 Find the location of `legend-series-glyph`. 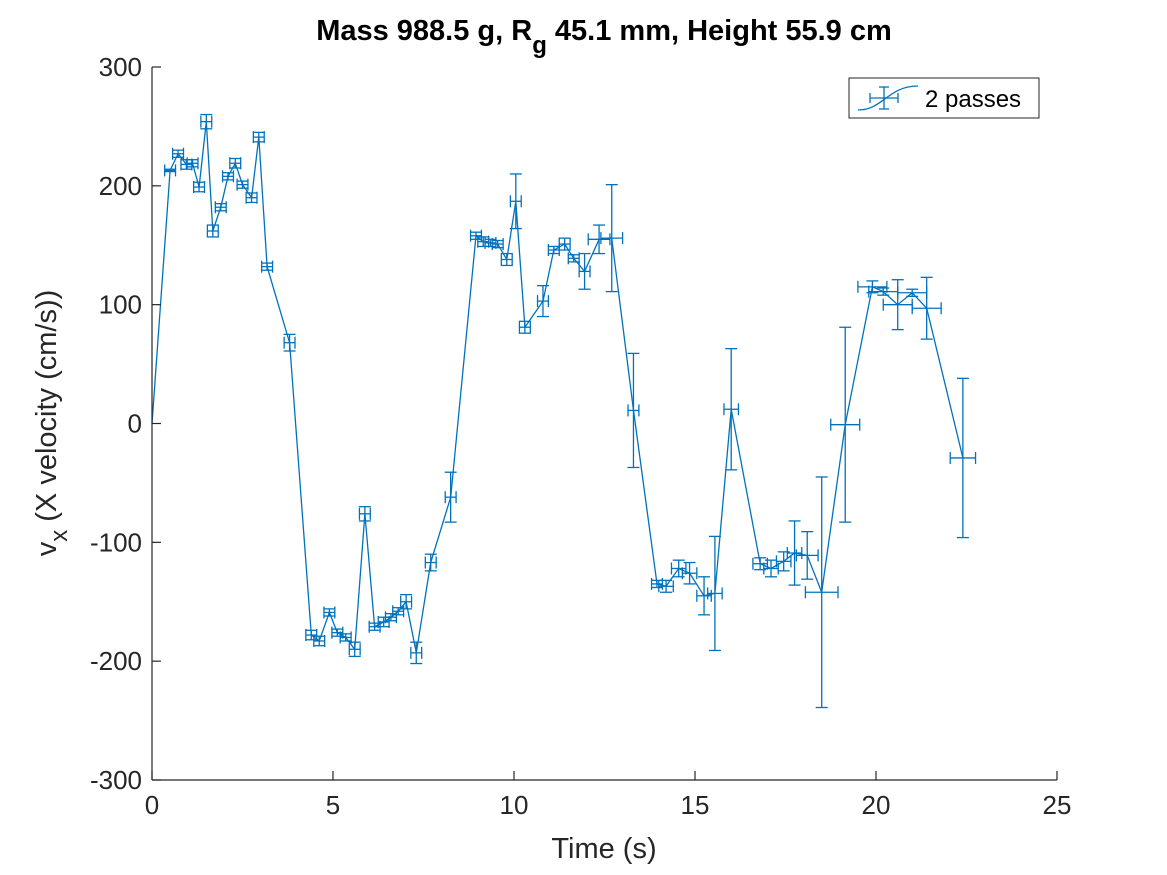

legend-series-glyph is located at coordinates (888, 98).